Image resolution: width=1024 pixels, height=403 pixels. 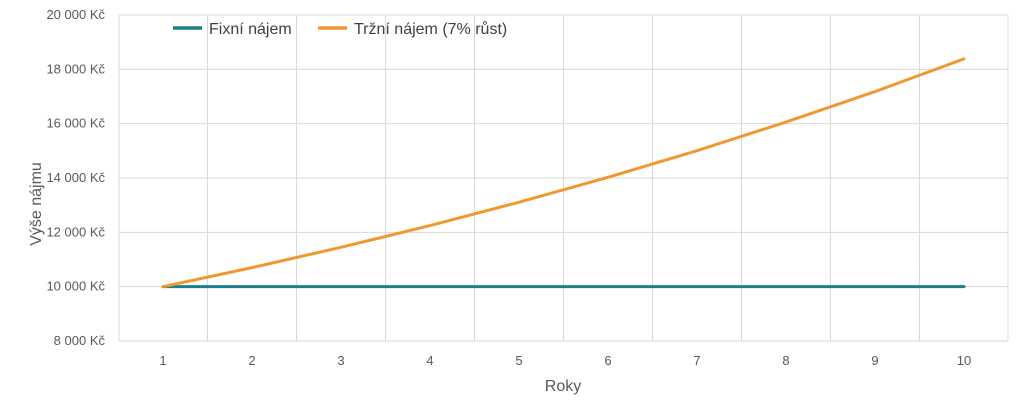 What do you see at coordinates (75, 123) in the screenshot?
I see `y-tick-label: 16 000 Kč` at bounding box center [75, 123].